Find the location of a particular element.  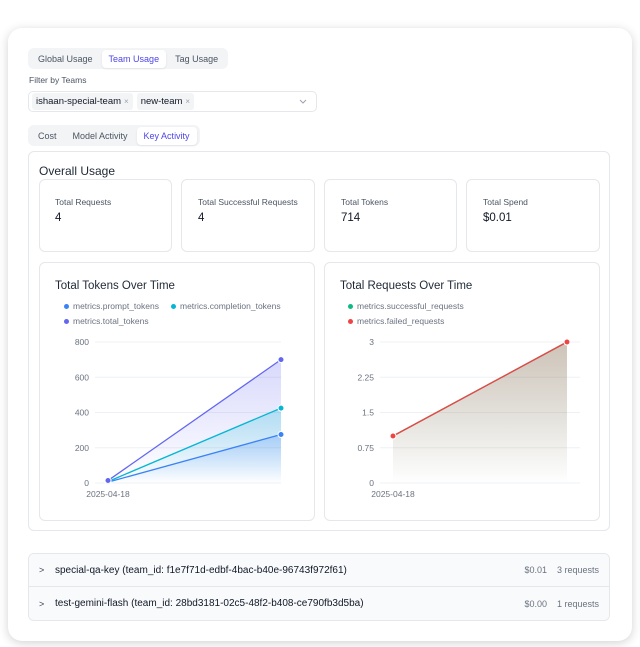

y-tick-label: 200 is located at coordinates (82, 448).